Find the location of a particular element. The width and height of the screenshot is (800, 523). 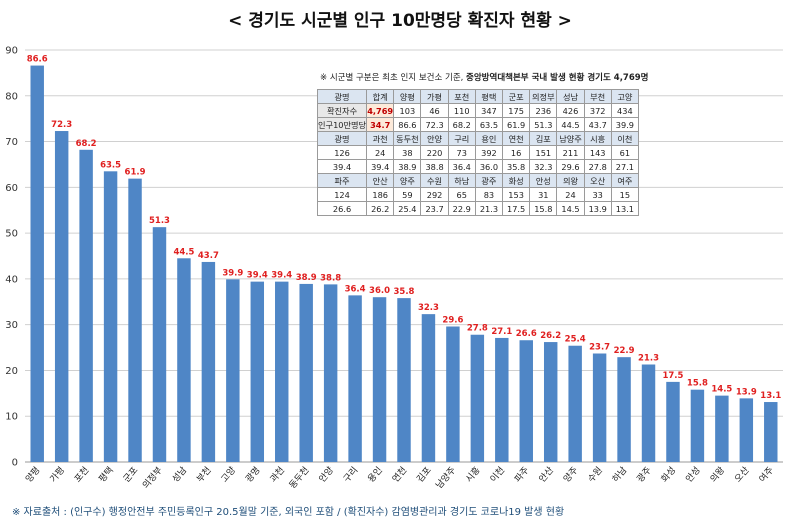

table-cell: 186 is located at coordinates (380, 194).